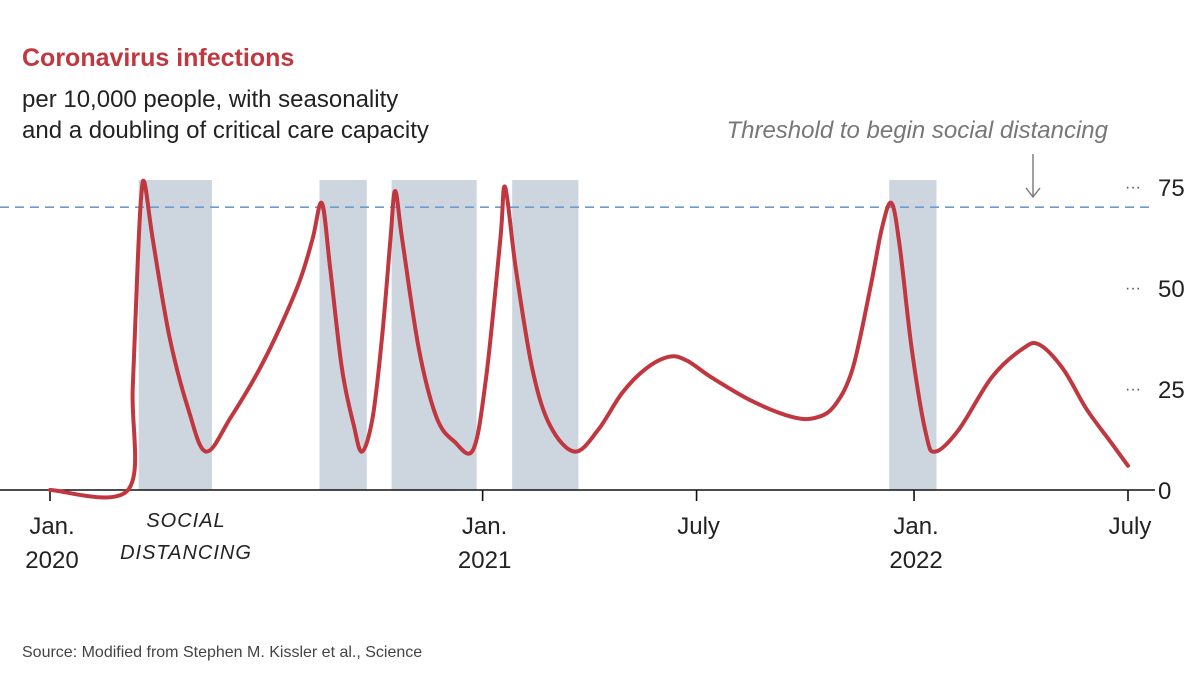 The width and height of the screenshot is (1200, 675). What do you see at coordinates (186, 553) in the screenshot?
I see `social-distancing-label-line-2: DISTANCING` at bounding box center [186, 553].